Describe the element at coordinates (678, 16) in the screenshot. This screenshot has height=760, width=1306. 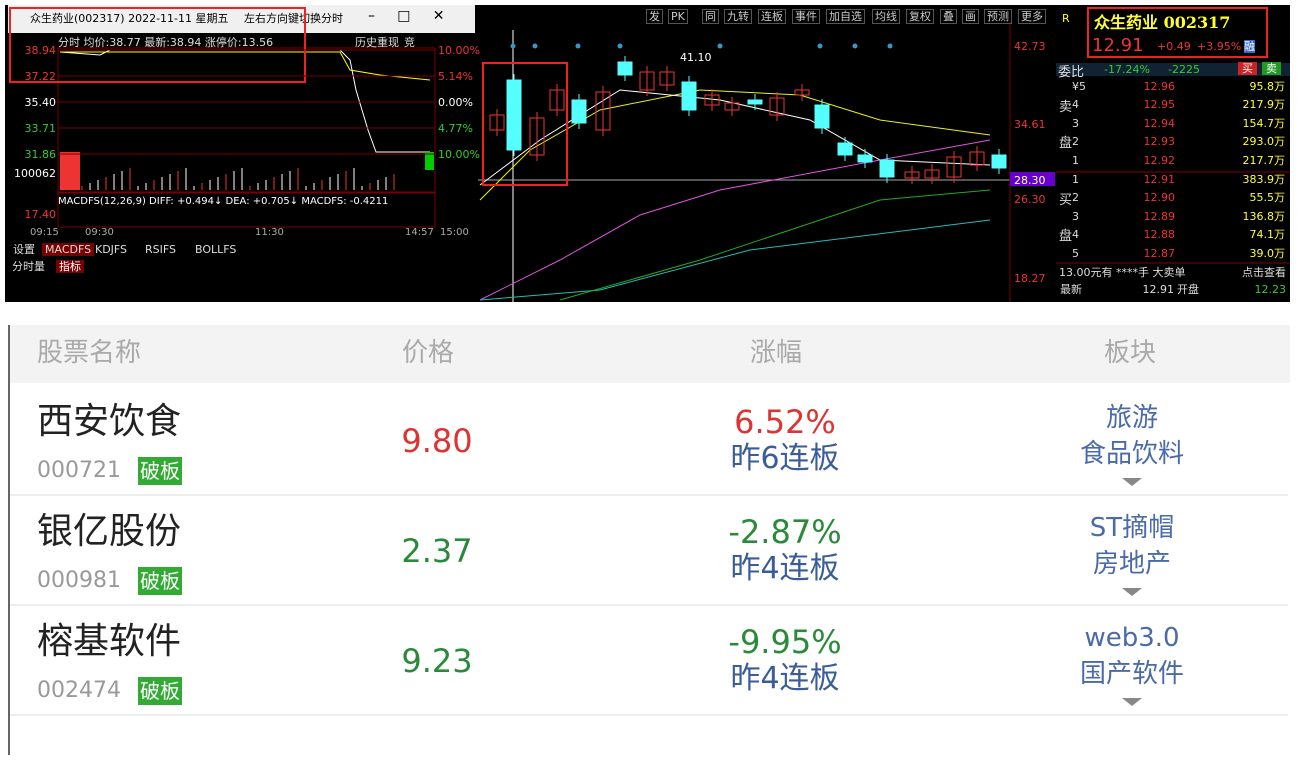
I see `toolbar-button: PK` at that location.